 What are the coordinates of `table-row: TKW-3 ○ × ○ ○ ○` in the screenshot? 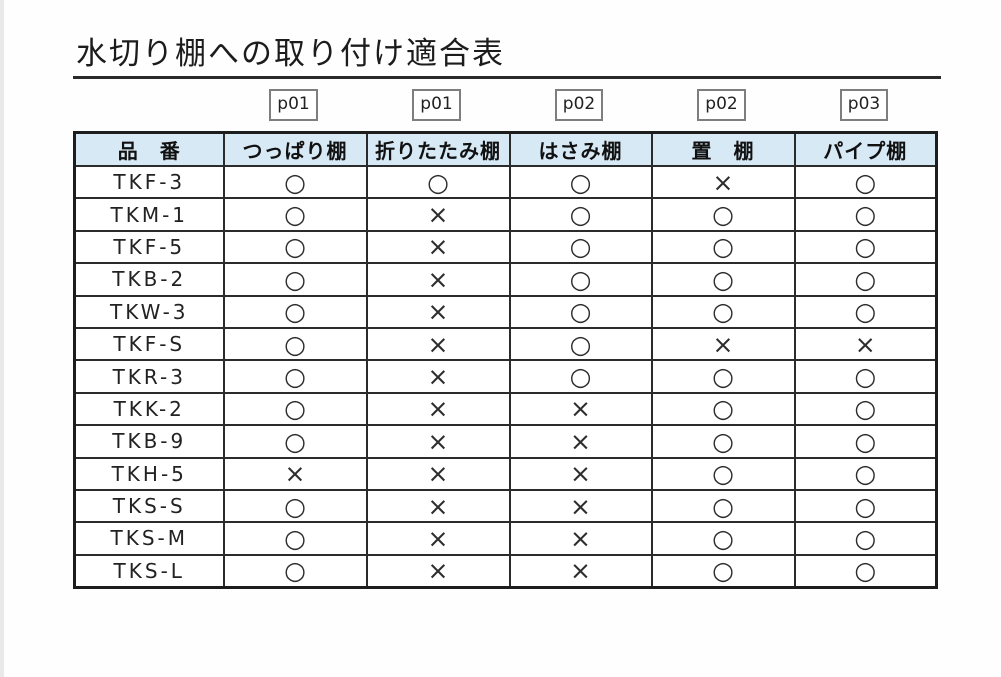 It's located at (505, 311).